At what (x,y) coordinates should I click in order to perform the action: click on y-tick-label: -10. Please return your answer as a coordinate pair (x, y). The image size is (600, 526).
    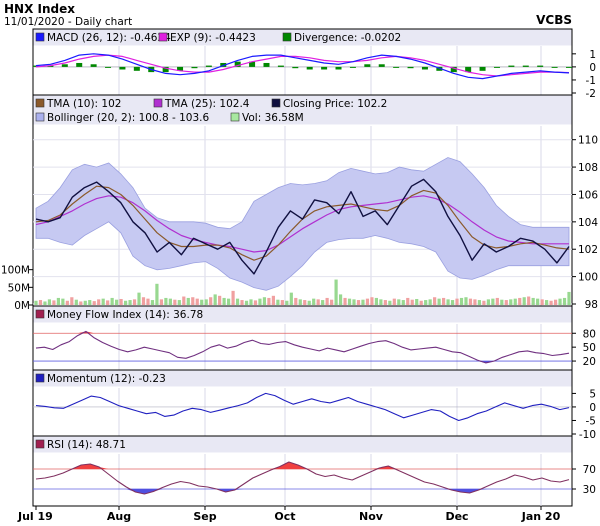
    Looking at the image, I should click on (587, 435).